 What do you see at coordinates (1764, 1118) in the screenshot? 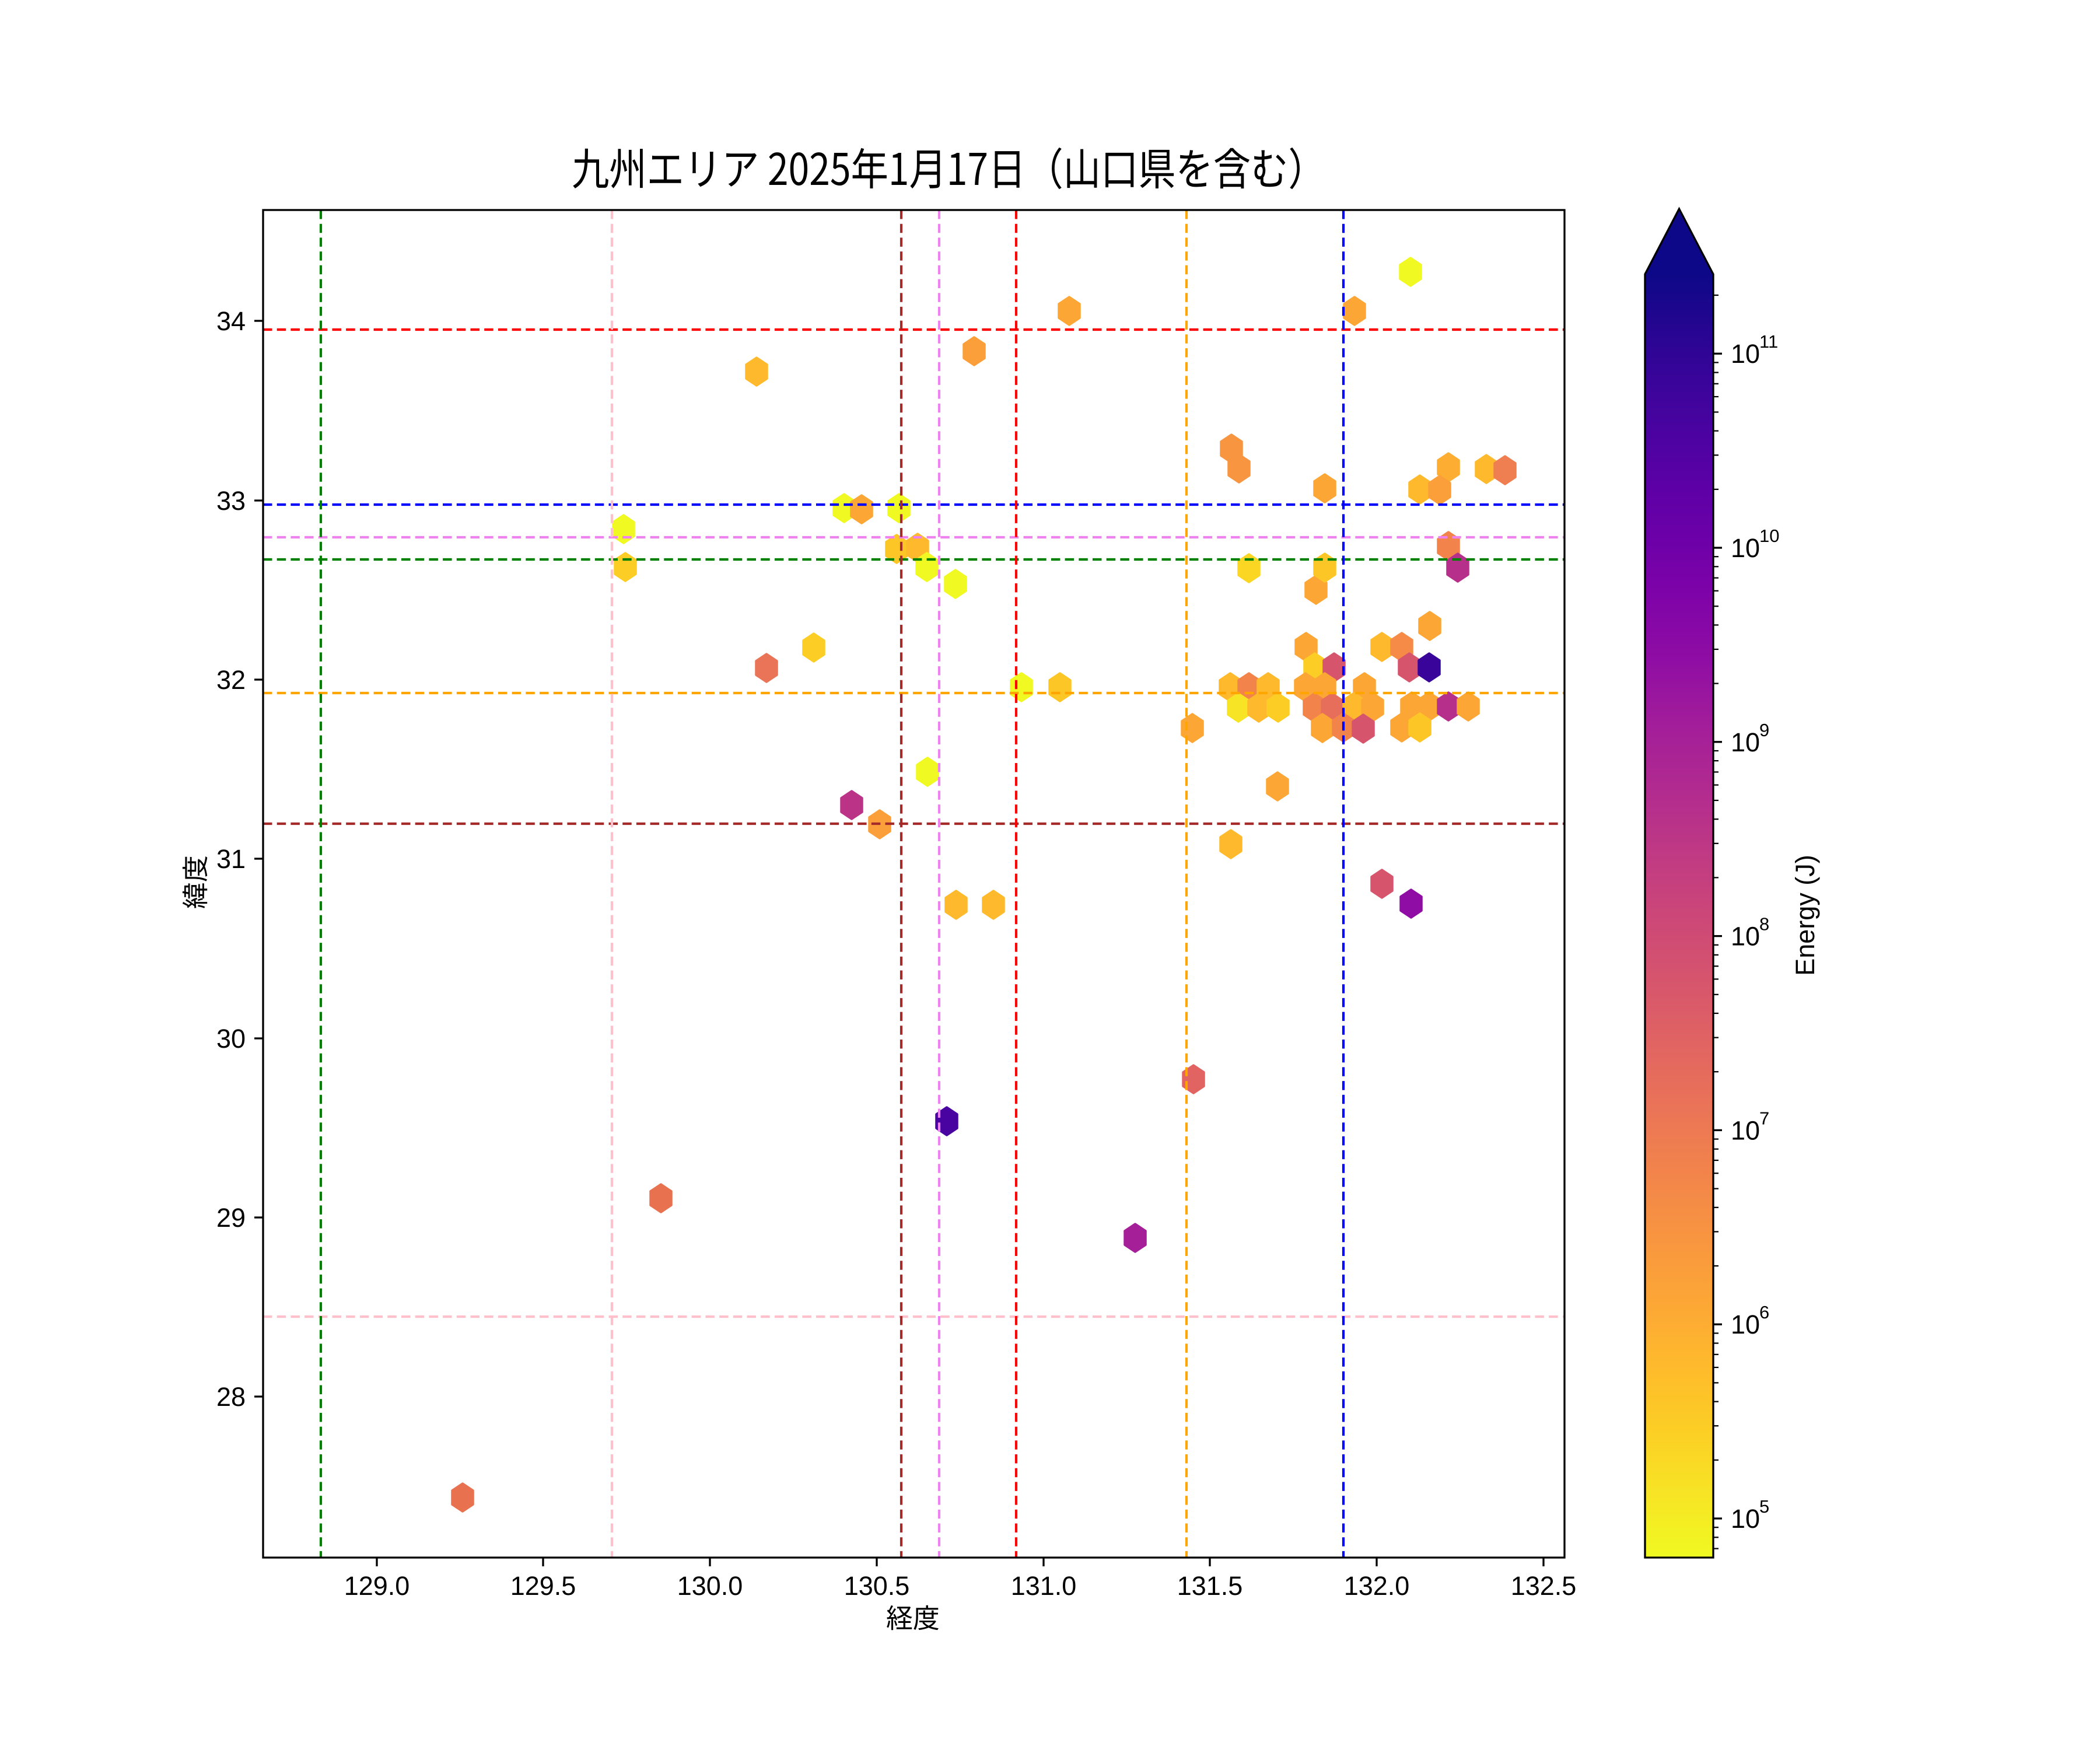
I see `svg-text: 7` at bounding box center [1764, 1118].